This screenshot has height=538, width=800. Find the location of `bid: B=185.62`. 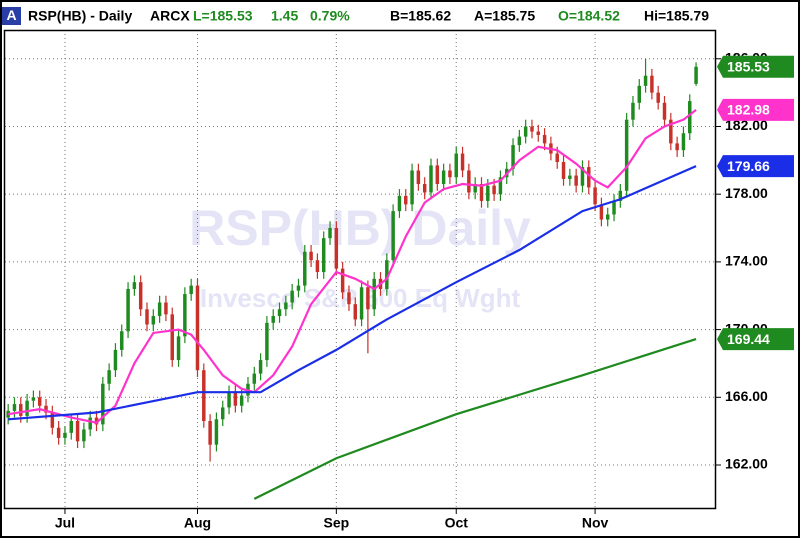

bid: B=185.62 is located at coordinates (420, 16).